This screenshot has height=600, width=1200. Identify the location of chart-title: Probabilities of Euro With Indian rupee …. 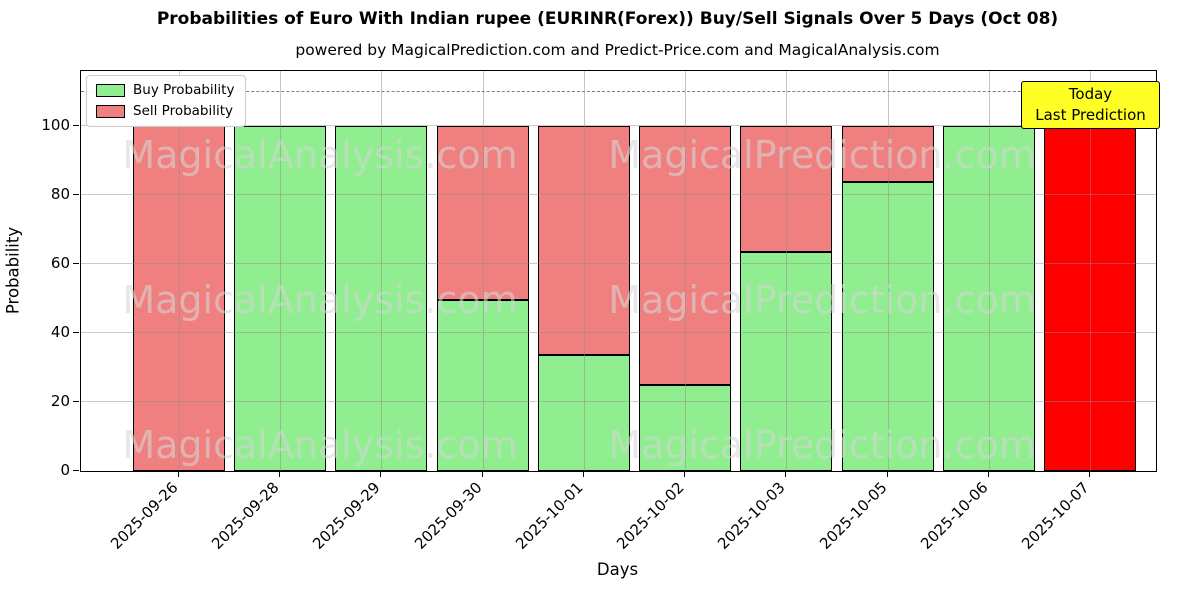
(607, 19).